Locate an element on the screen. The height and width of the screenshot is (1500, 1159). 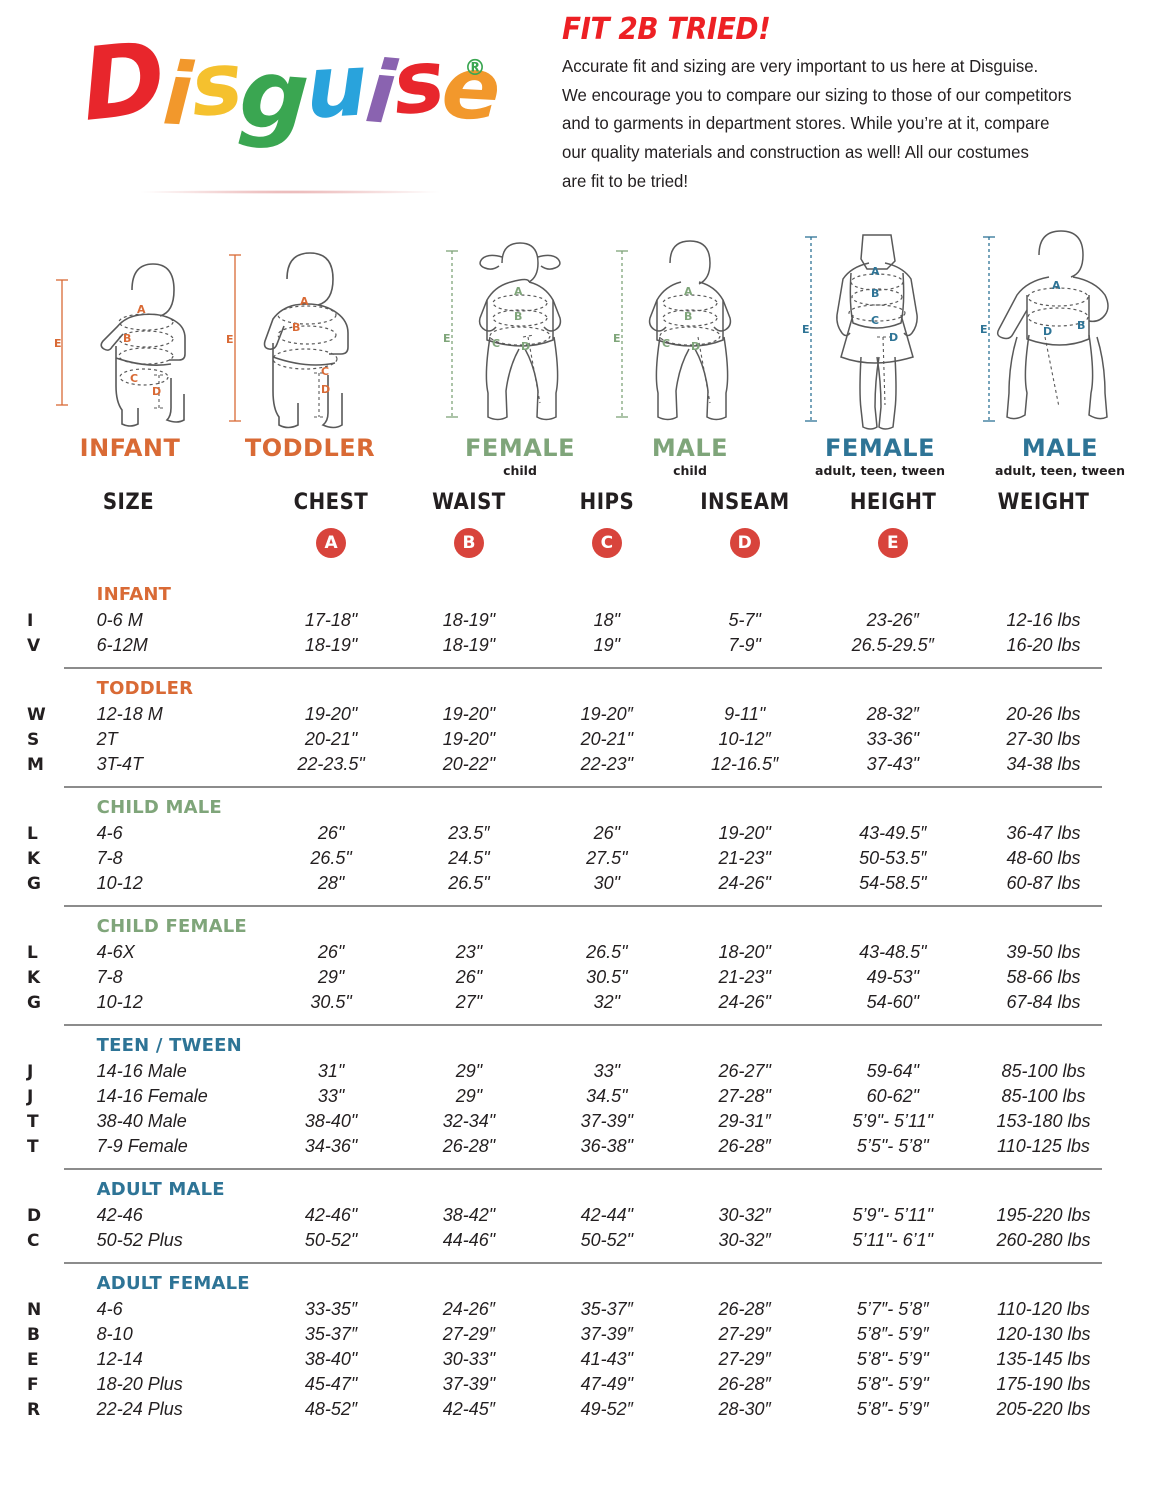
group-title: CHILD FEMALE is located at coordinates (171, 926).